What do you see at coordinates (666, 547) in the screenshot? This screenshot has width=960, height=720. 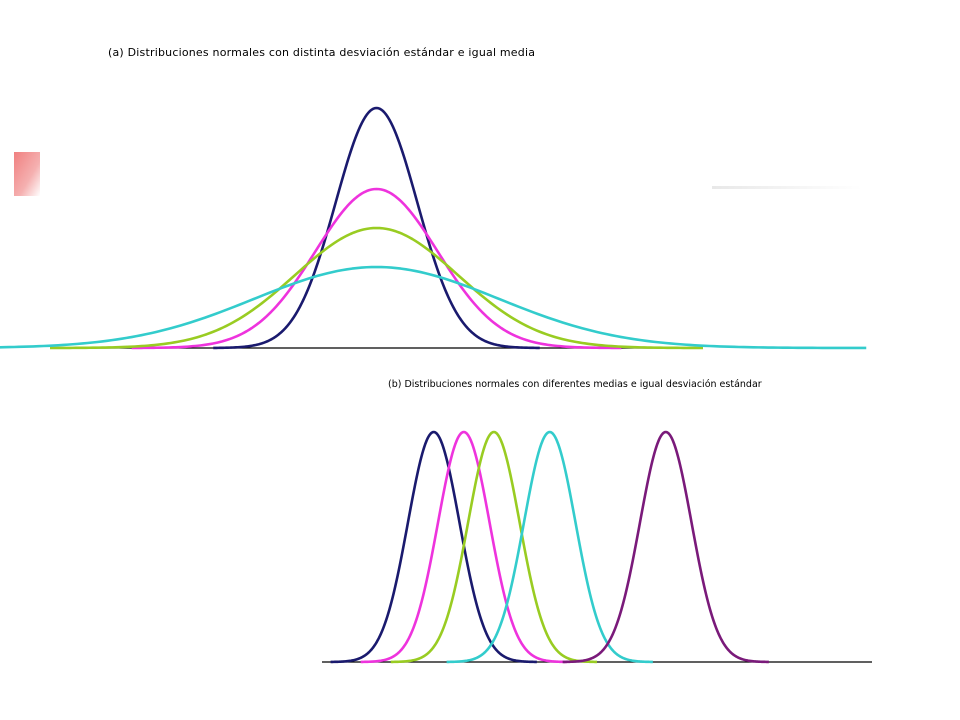 I see `chart-b-series-4-curve` at bounding box center [666, 547].